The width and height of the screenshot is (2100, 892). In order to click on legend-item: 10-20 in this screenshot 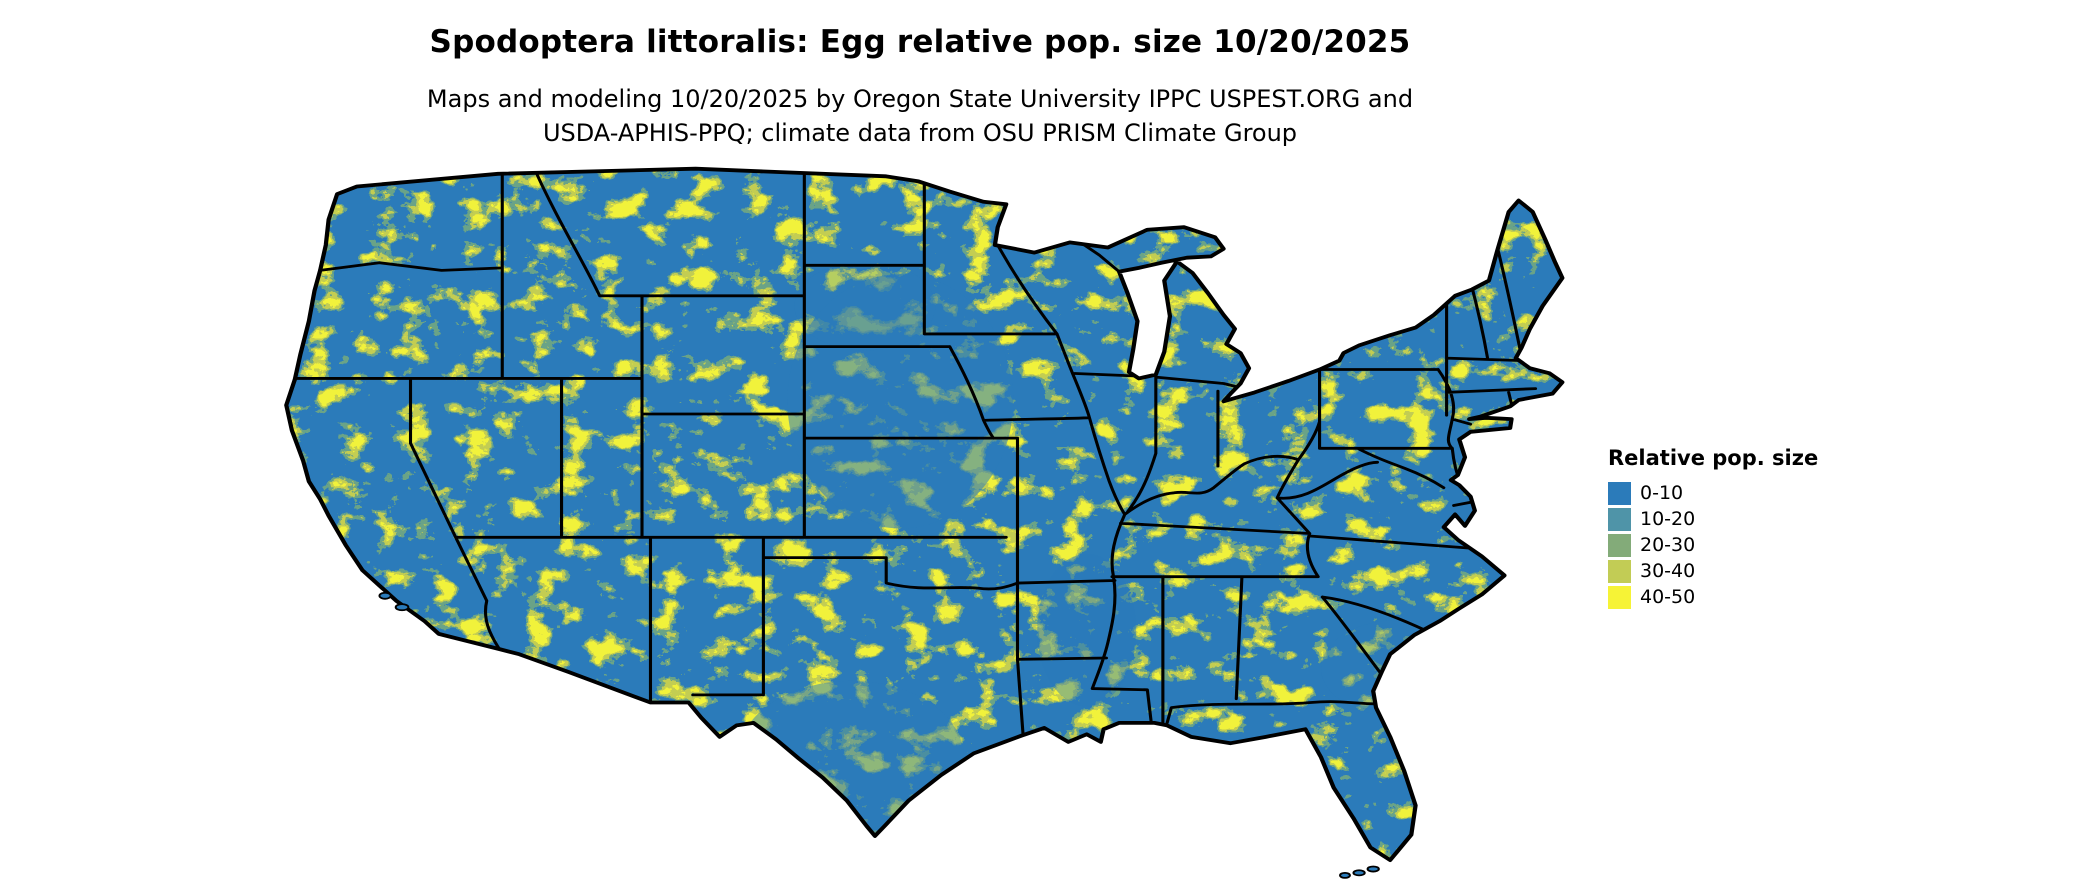, I will do `click(1713, 519)`.